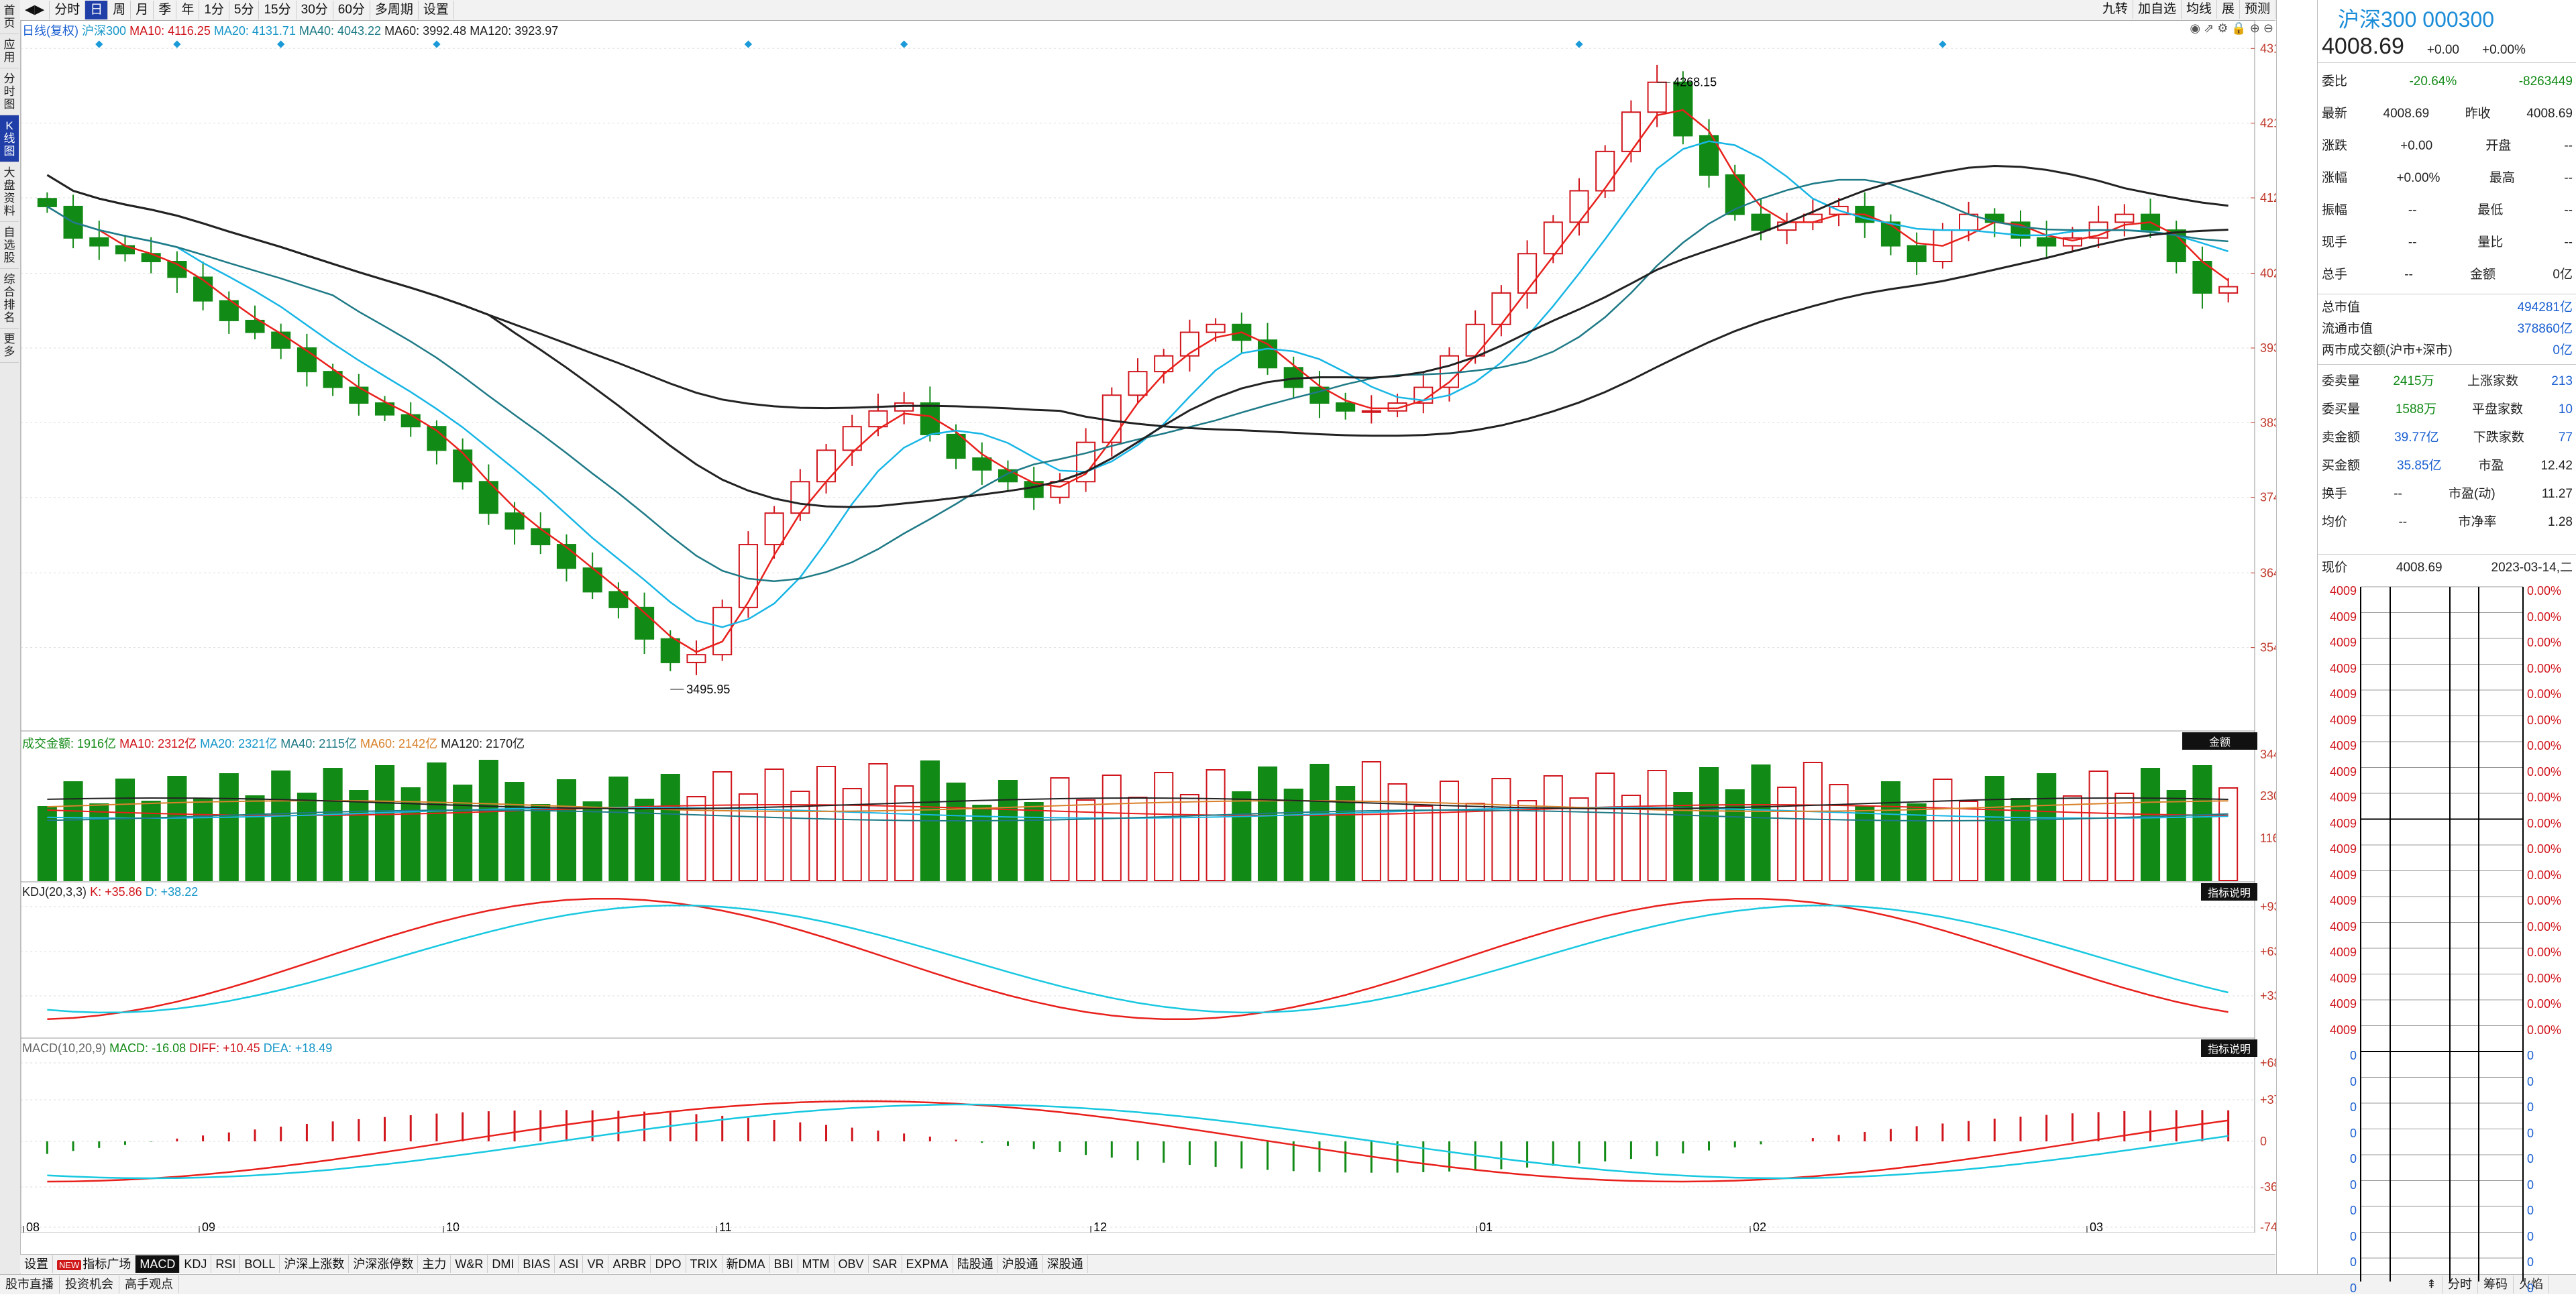  What do you see at coordinates (2228, 1048) in the screenshot?
I see `macd-badge: 指标说明` at bounding box center [2228, 1048].